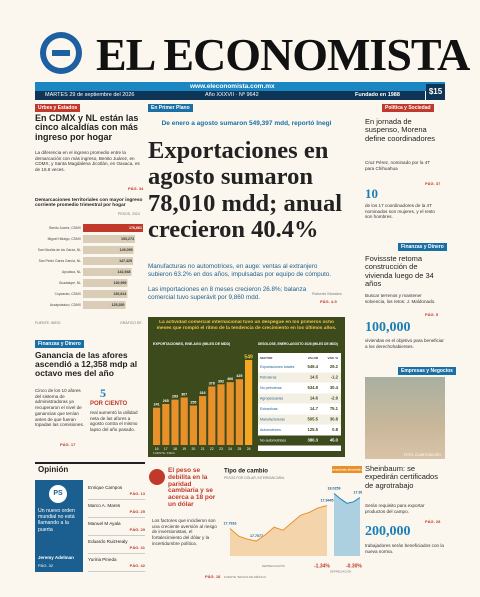  What do you see at coordinates (313, 429) in the screenshot?
I see `table-cell: 125.5` at bounding box center [313, 429].